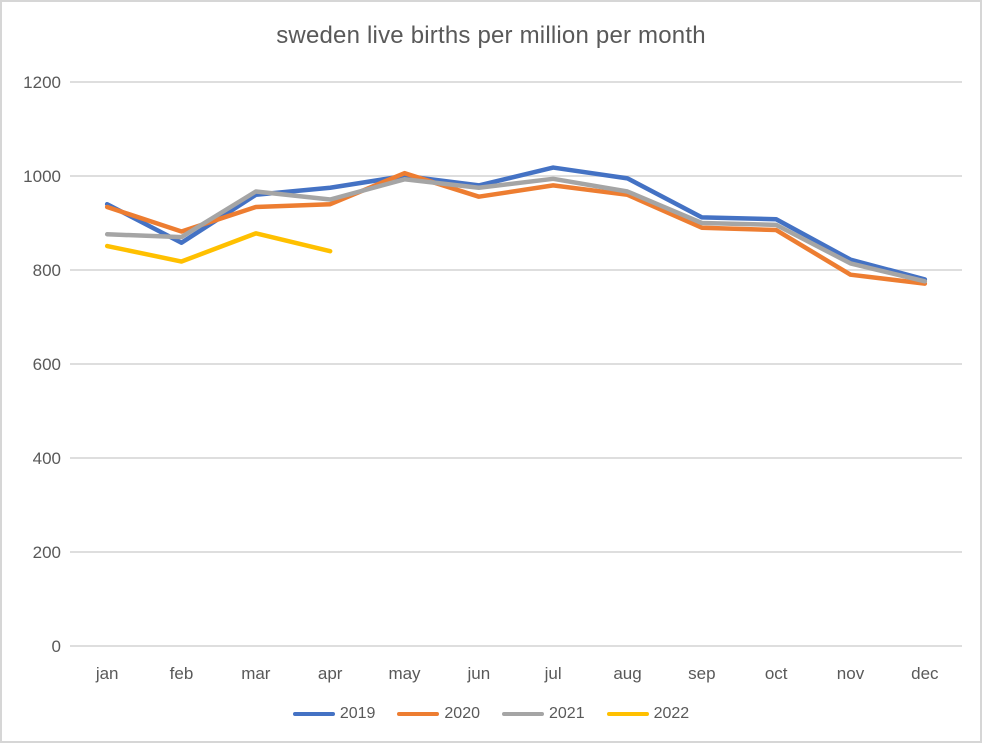 This screenshot has width=982, height=743. I want to click on y-tick-label: 1200, so click(42, 82).